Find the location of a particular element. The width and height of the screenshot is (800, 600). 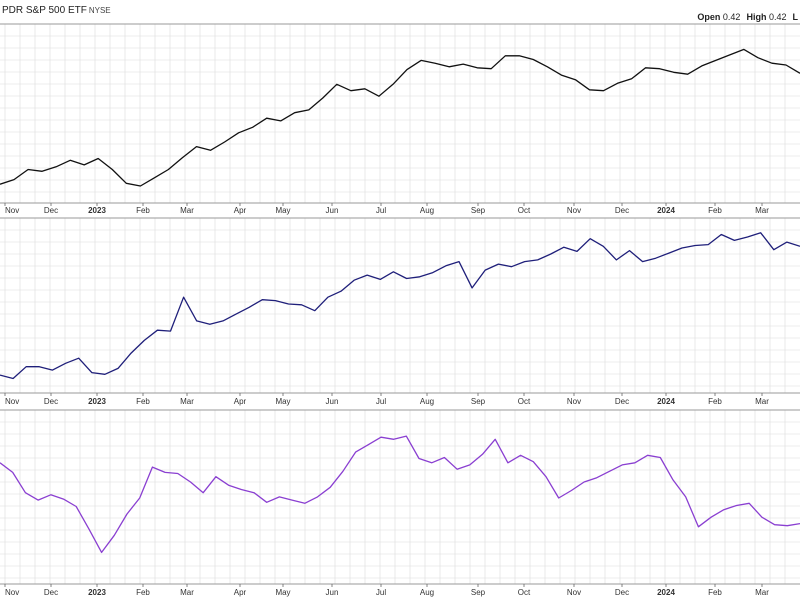

open-value: 0.42 is located at coordinates (731, 17).